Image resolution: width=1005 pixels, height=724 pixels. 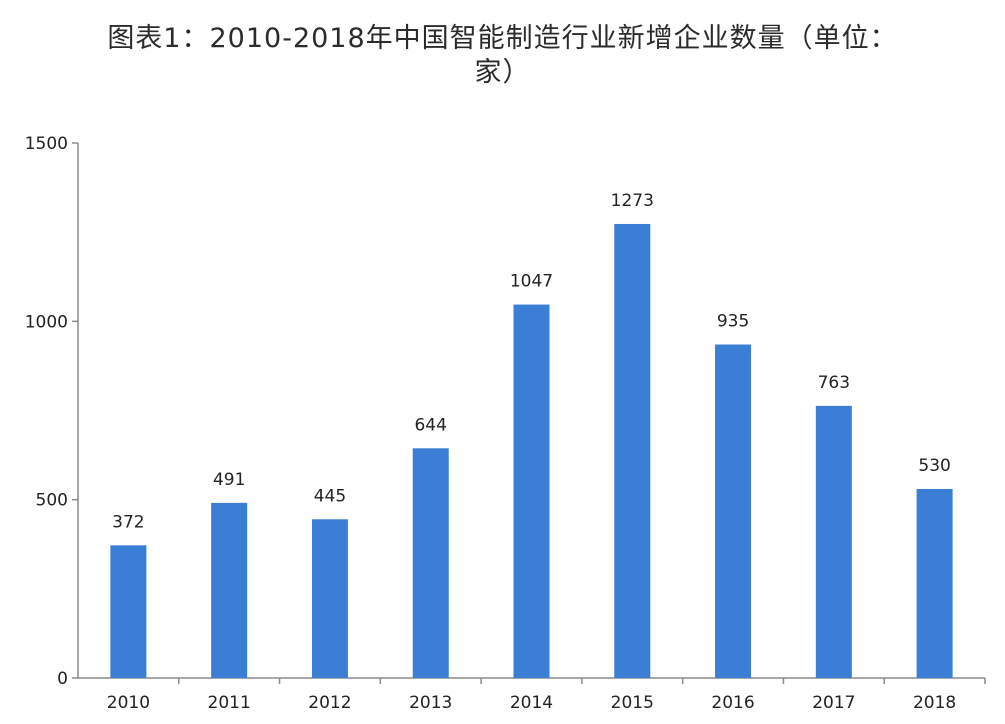 I want to click on data-label: 763, so click(x=834, y=383).